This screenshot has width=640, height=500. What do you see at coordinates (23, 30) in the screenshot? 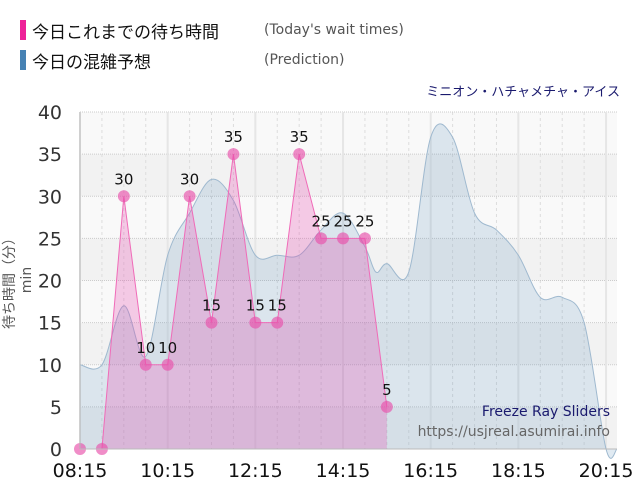
I see `legend-swatch-today` at bounding box center [23, 30].